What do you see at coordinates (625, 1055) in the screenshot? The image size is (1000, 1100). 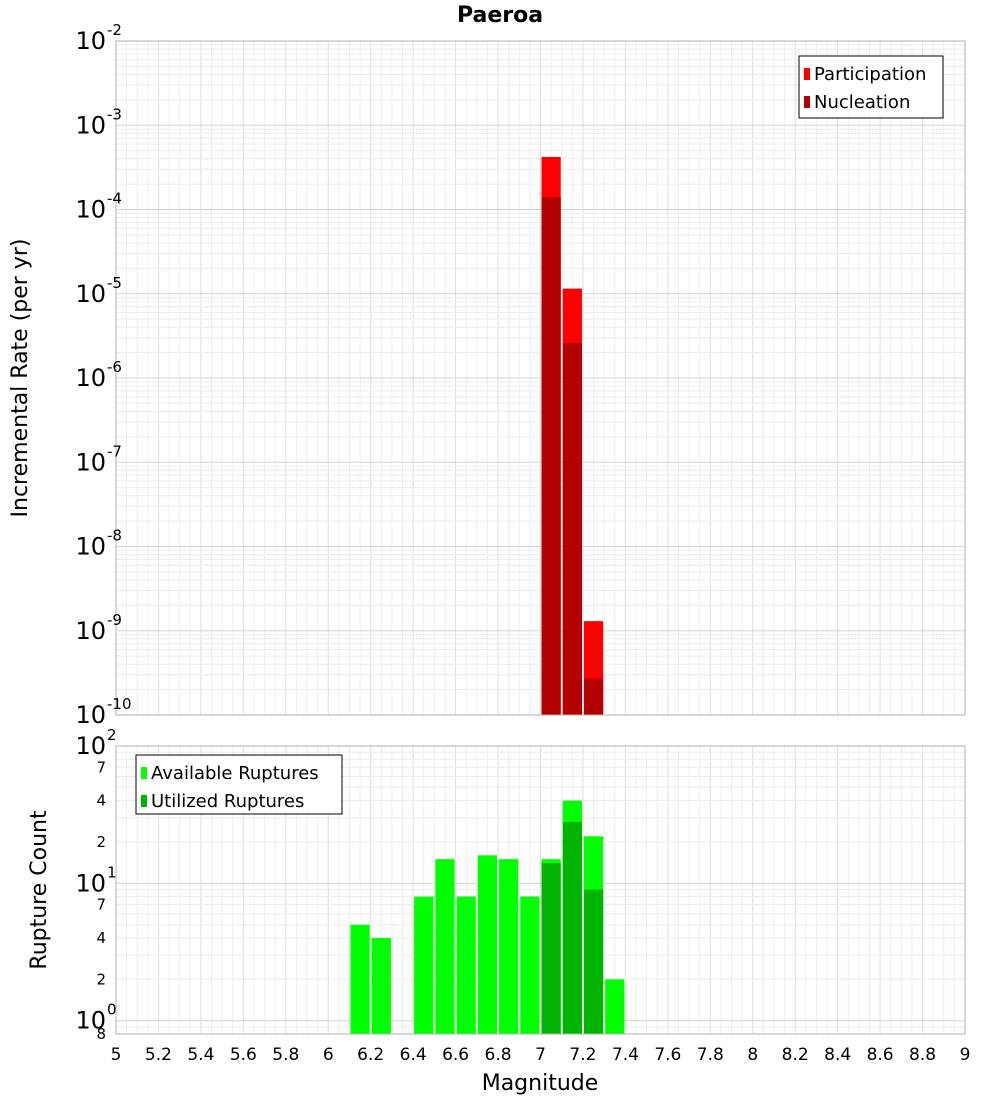 I see `x-tick-label: 7.4` at bounding box center [625, 1055].